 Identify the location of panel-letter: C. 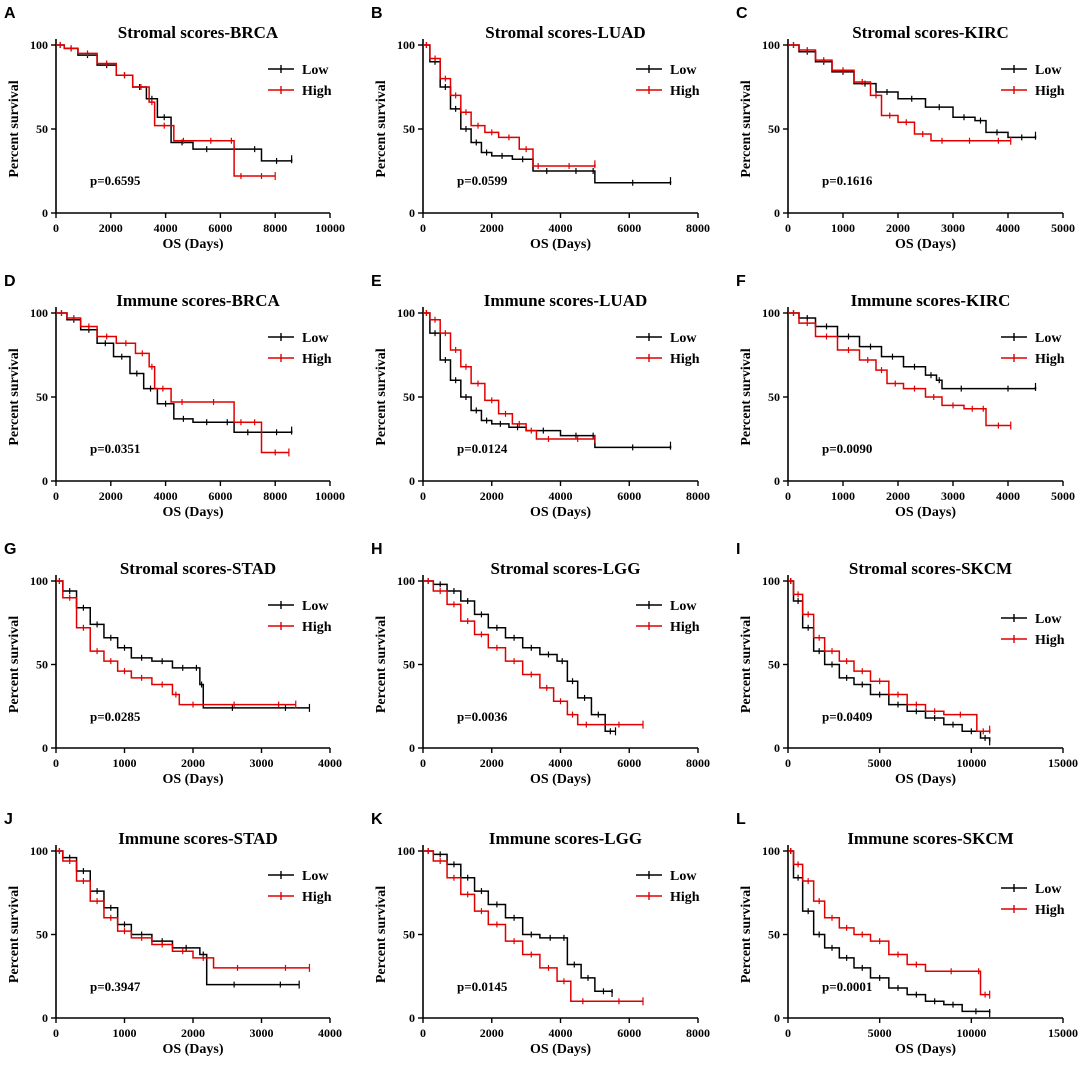
(742, 13).